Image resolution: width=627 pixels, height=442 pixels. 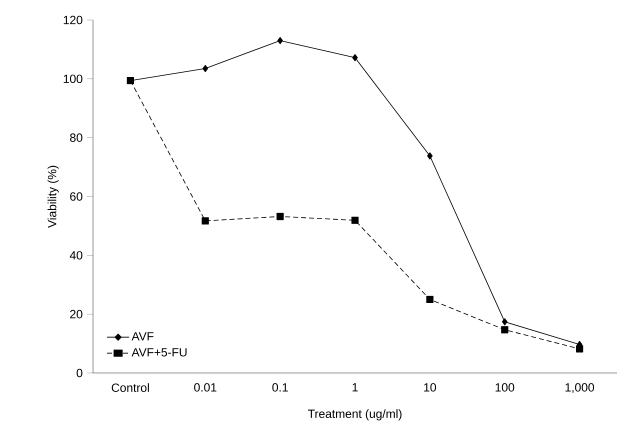 I want to click on legend-label: AVF+5-FU, so click(x=159, y=352).